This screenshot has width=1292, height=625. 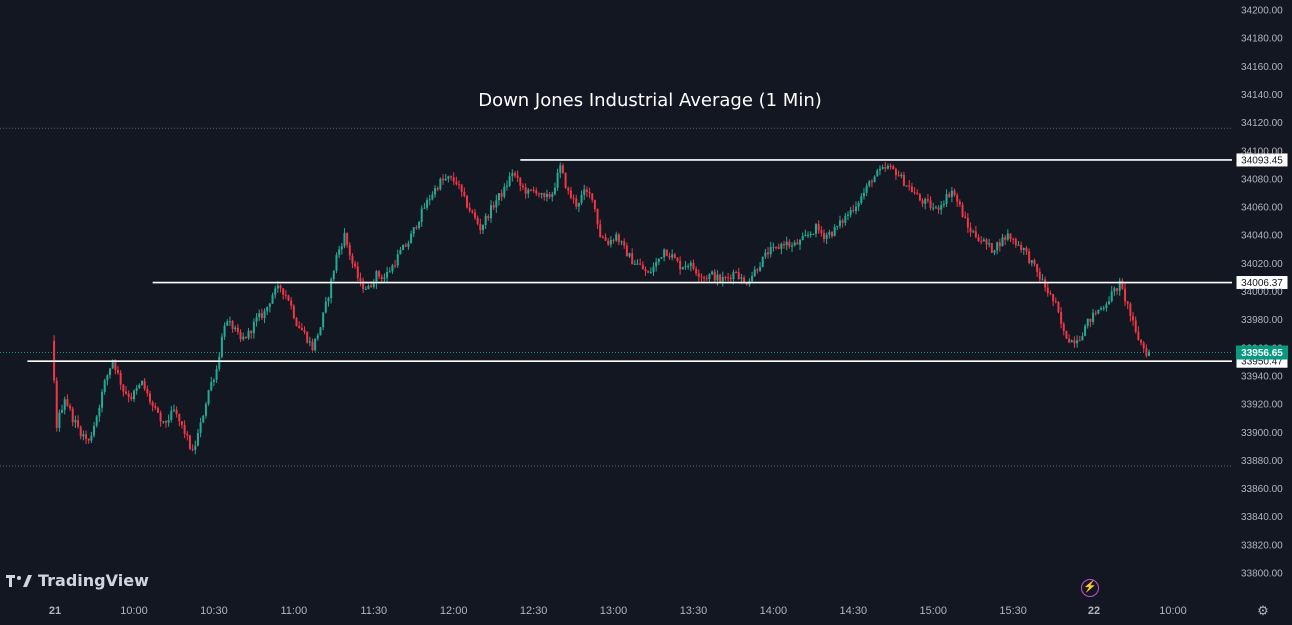 I want to click on y-tick-label: 33860.00, so click(x=1262, y=489).